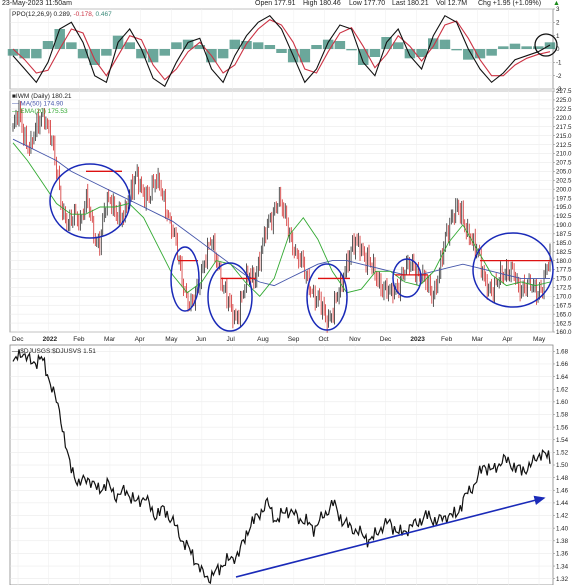 Image resolution: width=585 pixels, height=585 pixels. I want to click on ppo-signal-line, so click(281, 50).